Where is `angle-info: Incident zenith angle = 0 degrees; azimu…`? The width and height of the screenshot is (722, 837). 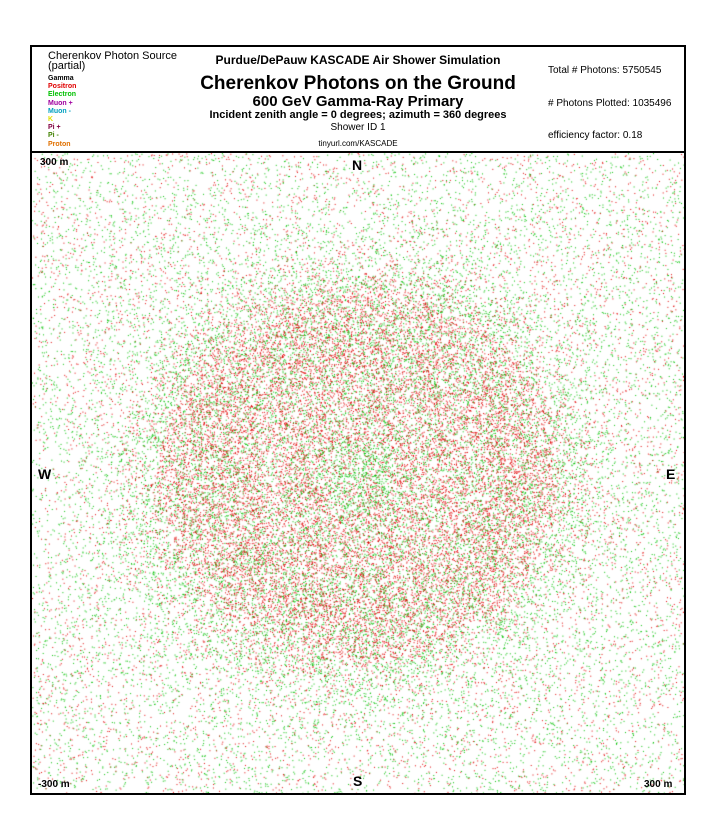
angle-info: Incident zenith angle = 0 degrees; azimu… is located at coordinates (358, 115).